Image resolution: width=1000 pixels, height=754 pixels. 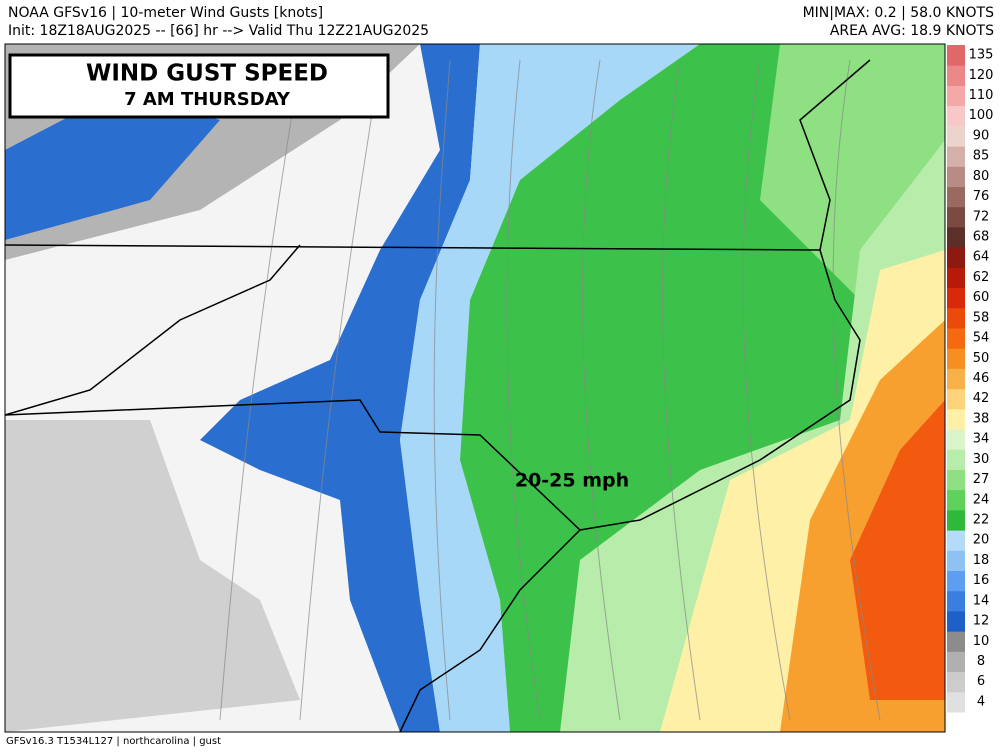 What do you see at coordinates (912, 31) in the screenshot?
I see `header-right-2: AREA AVG: 18.9 KNOTS` at bounding box center [912, 31].